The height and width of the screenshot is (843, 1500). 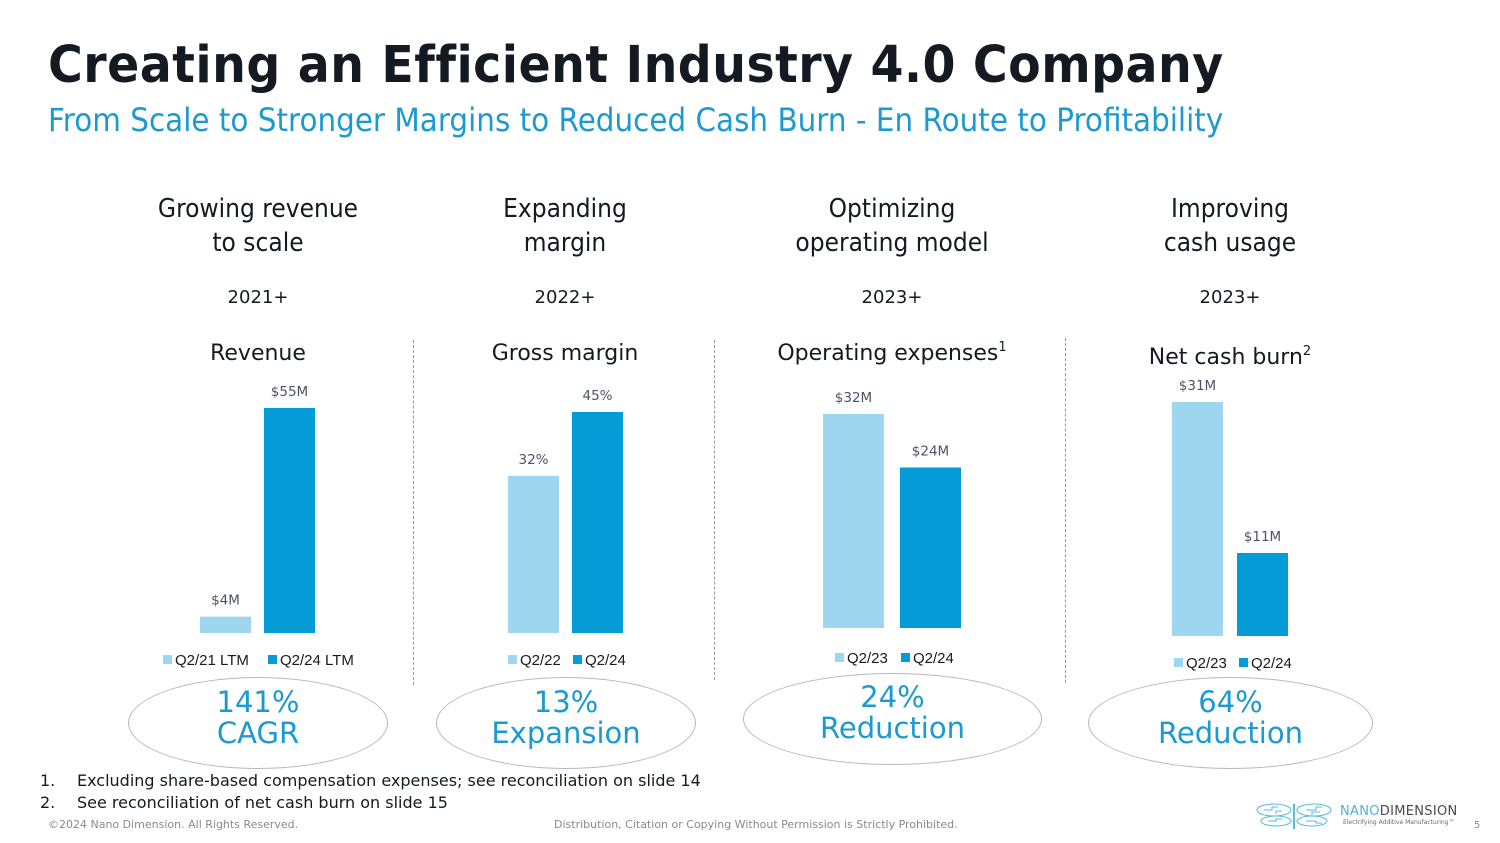 I want to click on column-heading-cash: Improving cash usage, so click(x=1230, y=226).